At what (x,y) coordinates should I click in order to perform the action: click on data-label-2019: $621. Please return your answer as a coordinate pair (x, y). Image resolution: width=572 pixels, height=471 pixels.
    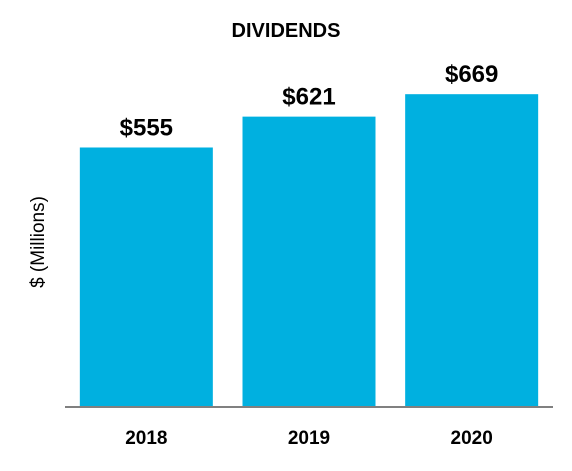
    Looking at the image, I should click on (308, 97).